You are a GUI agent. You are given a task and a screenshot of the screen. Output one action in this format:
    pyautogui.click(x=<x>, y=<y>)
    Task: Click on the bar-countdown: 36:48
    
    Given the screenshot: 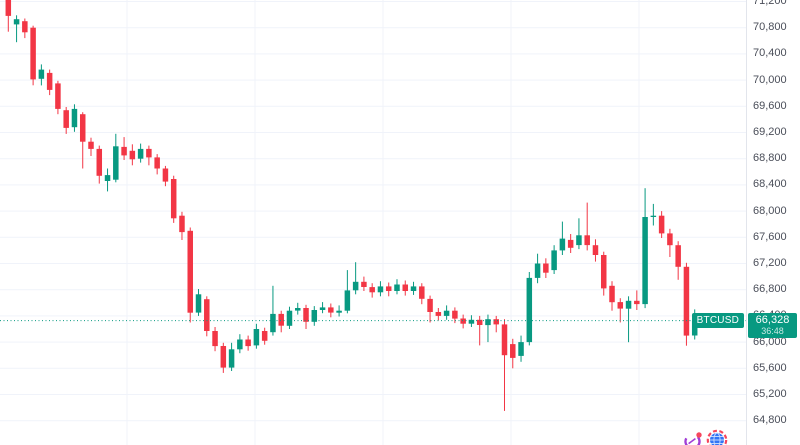 What is the action you would take?
    pyautogui.click(x=772, y=330)
    